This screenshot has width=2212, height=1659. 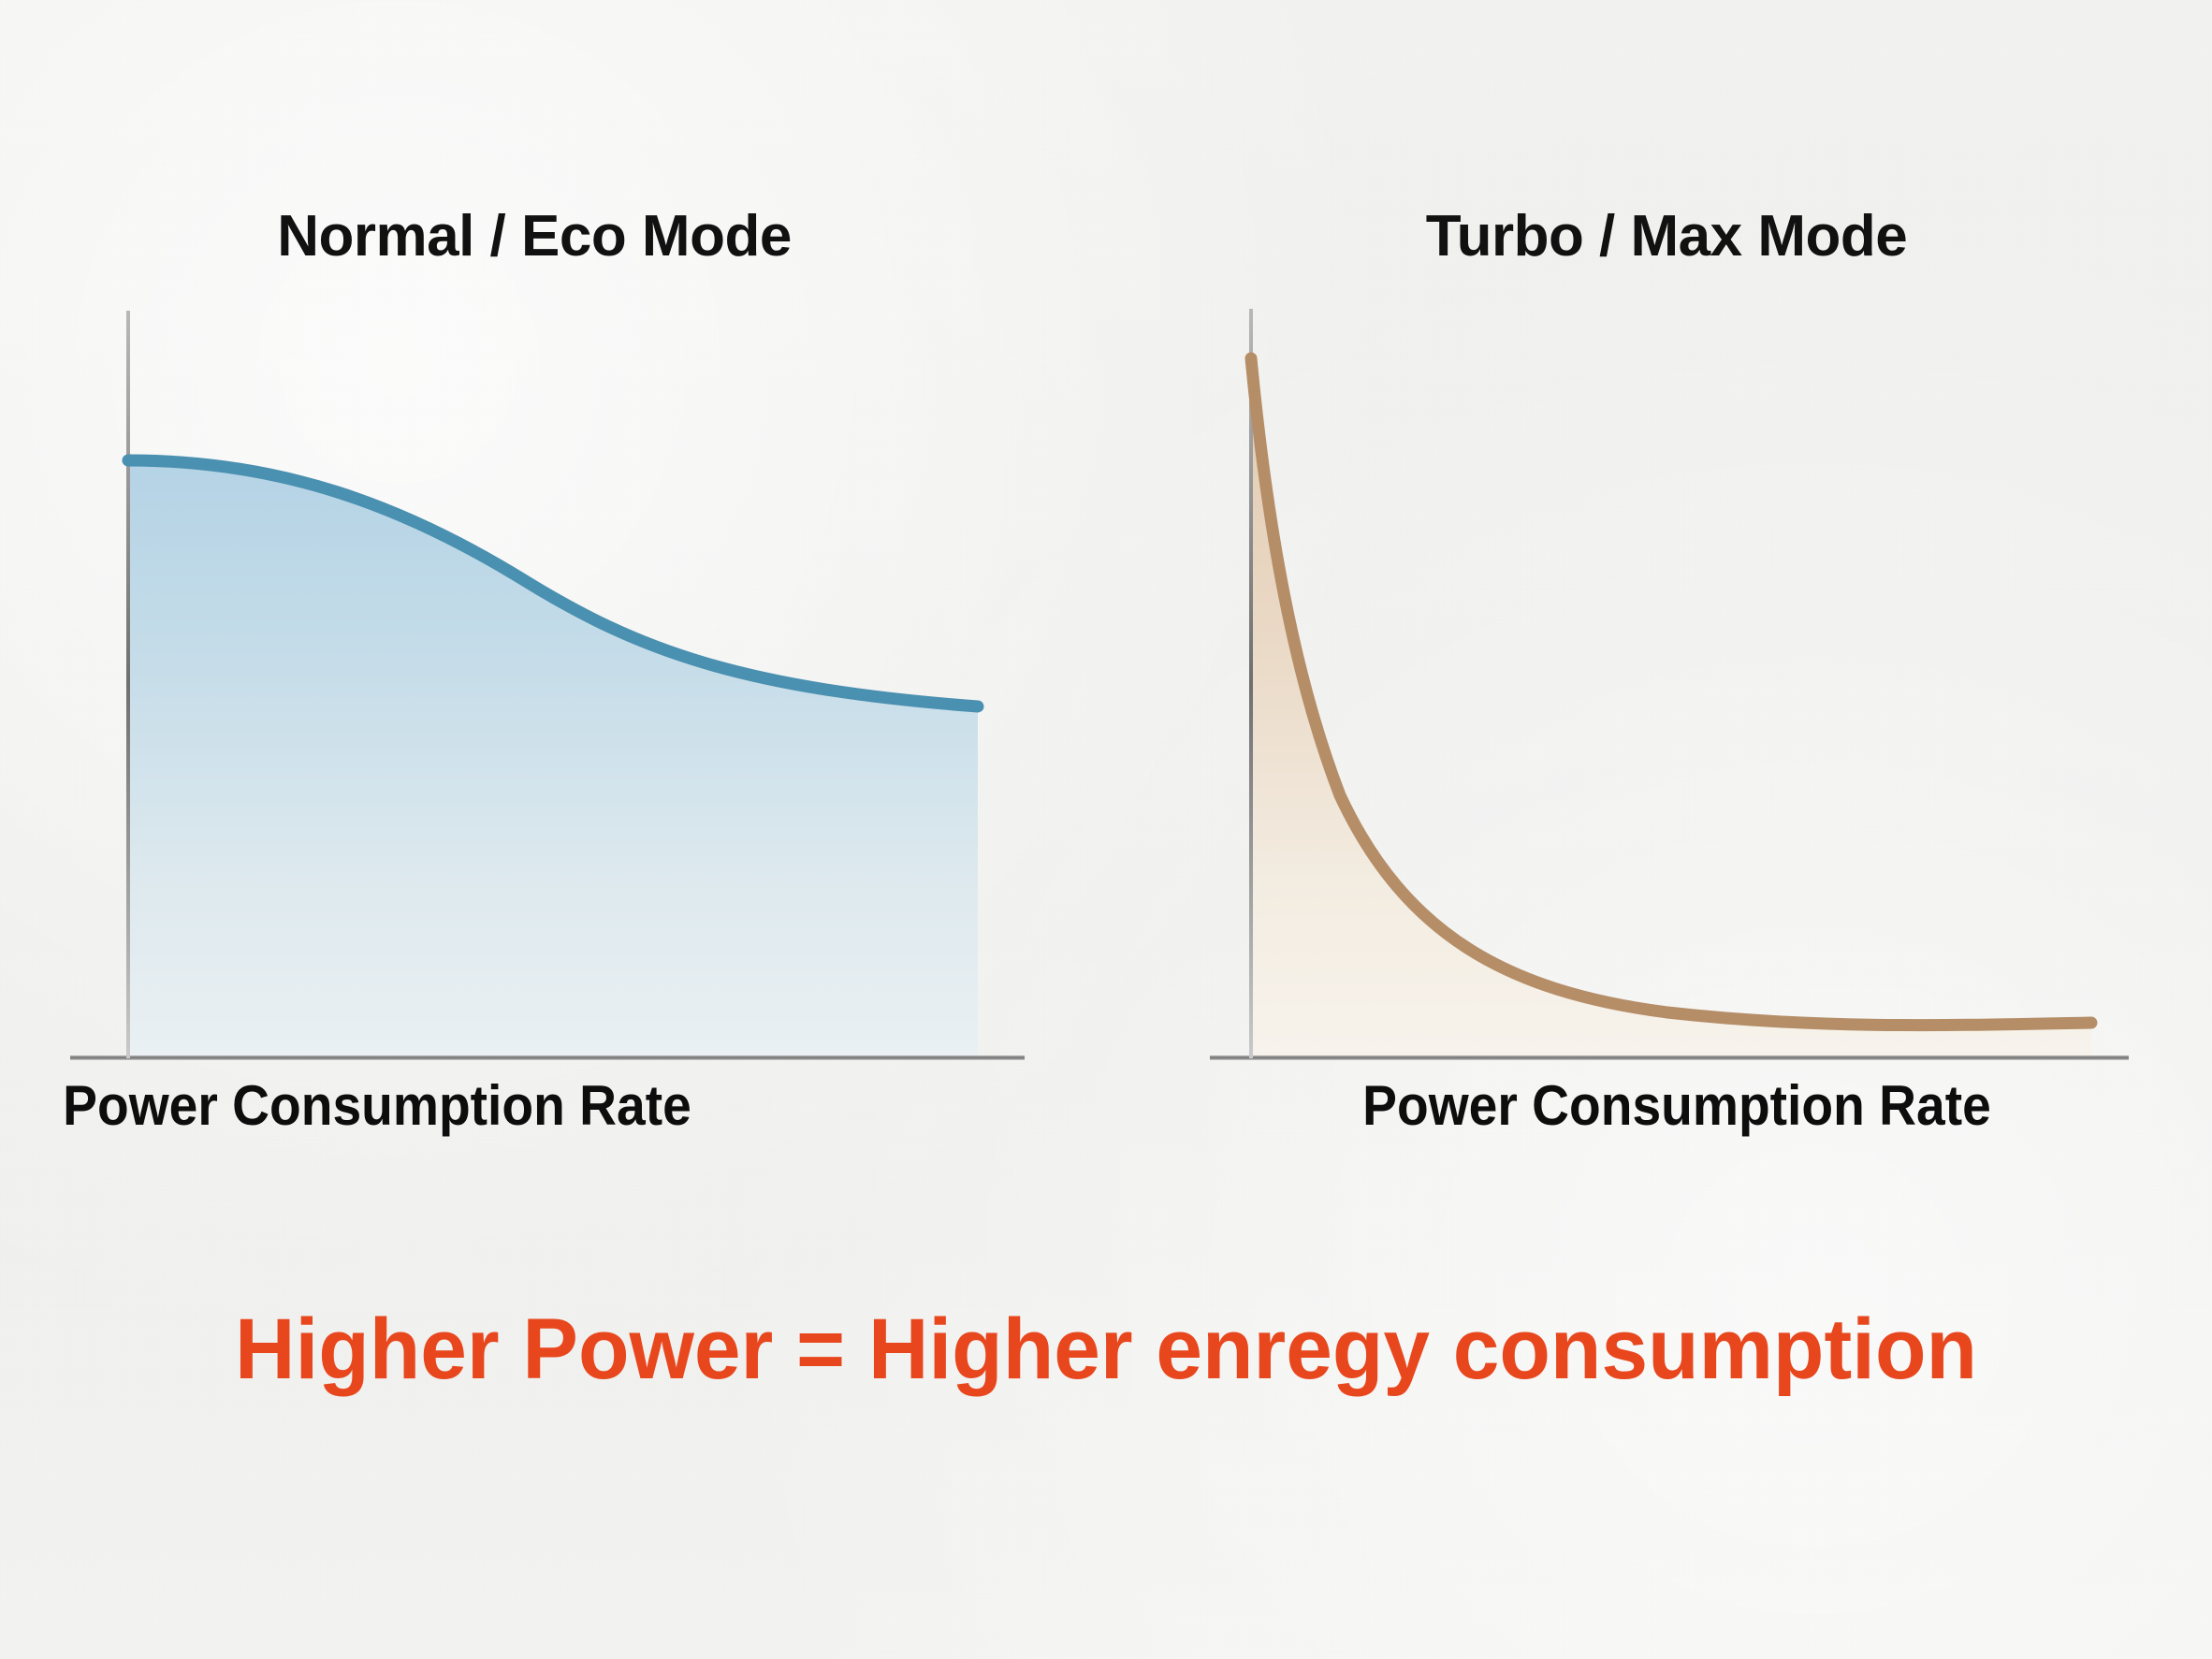 I want to click on area-fill-normal-eco, so click(x=553, y=759).